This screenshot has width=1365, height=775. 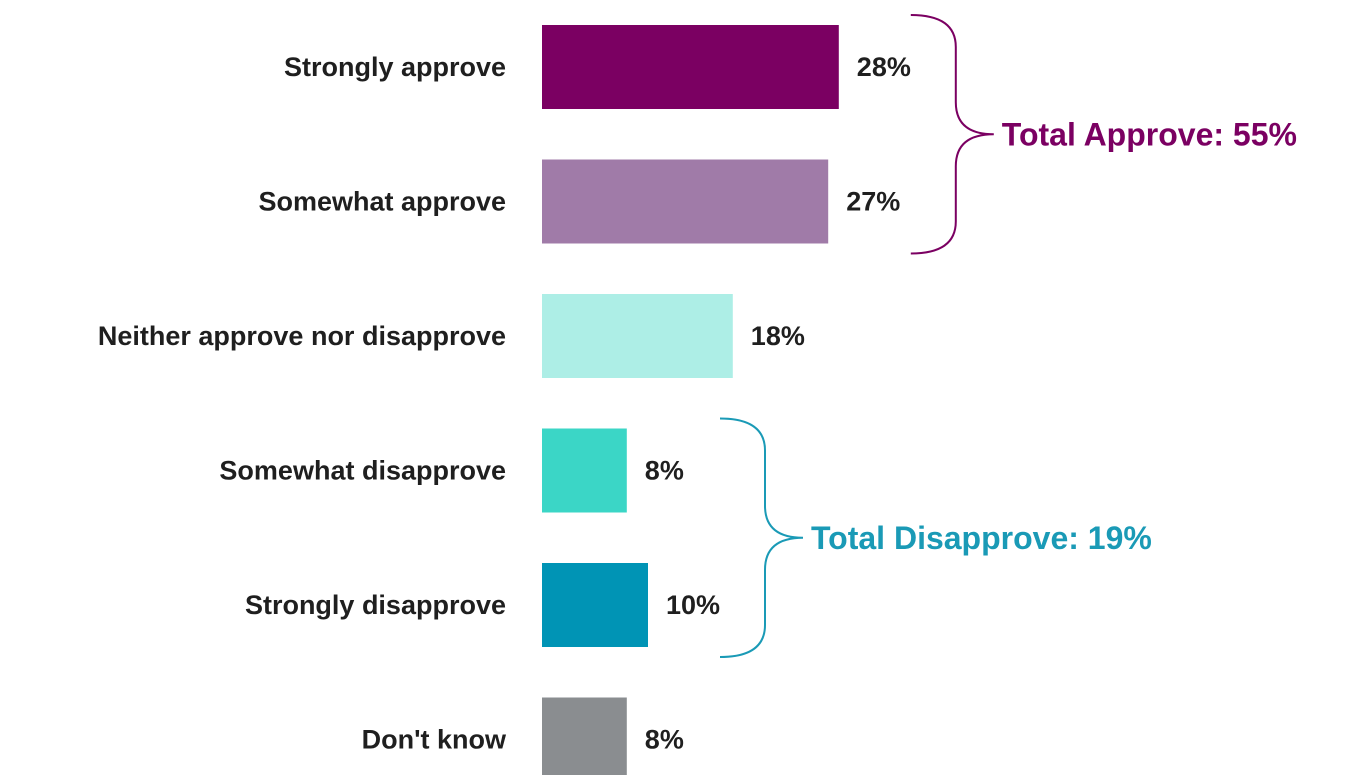 I want to click on category-label-3: Somewhat disapprove, so click(x=362, y=471).